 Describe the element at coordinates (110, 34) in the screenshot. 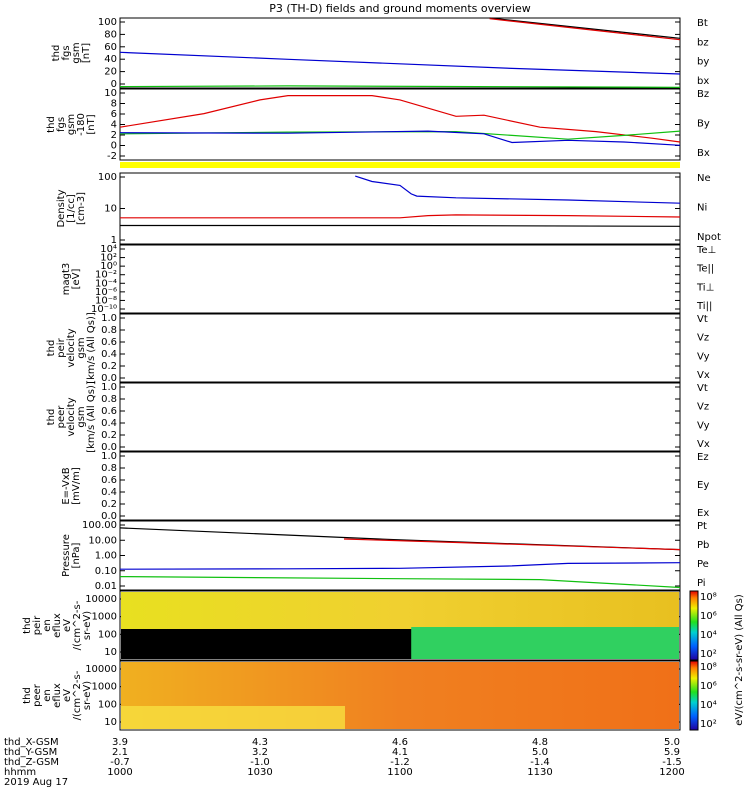

I see `y-tick-label: 80` at that location.